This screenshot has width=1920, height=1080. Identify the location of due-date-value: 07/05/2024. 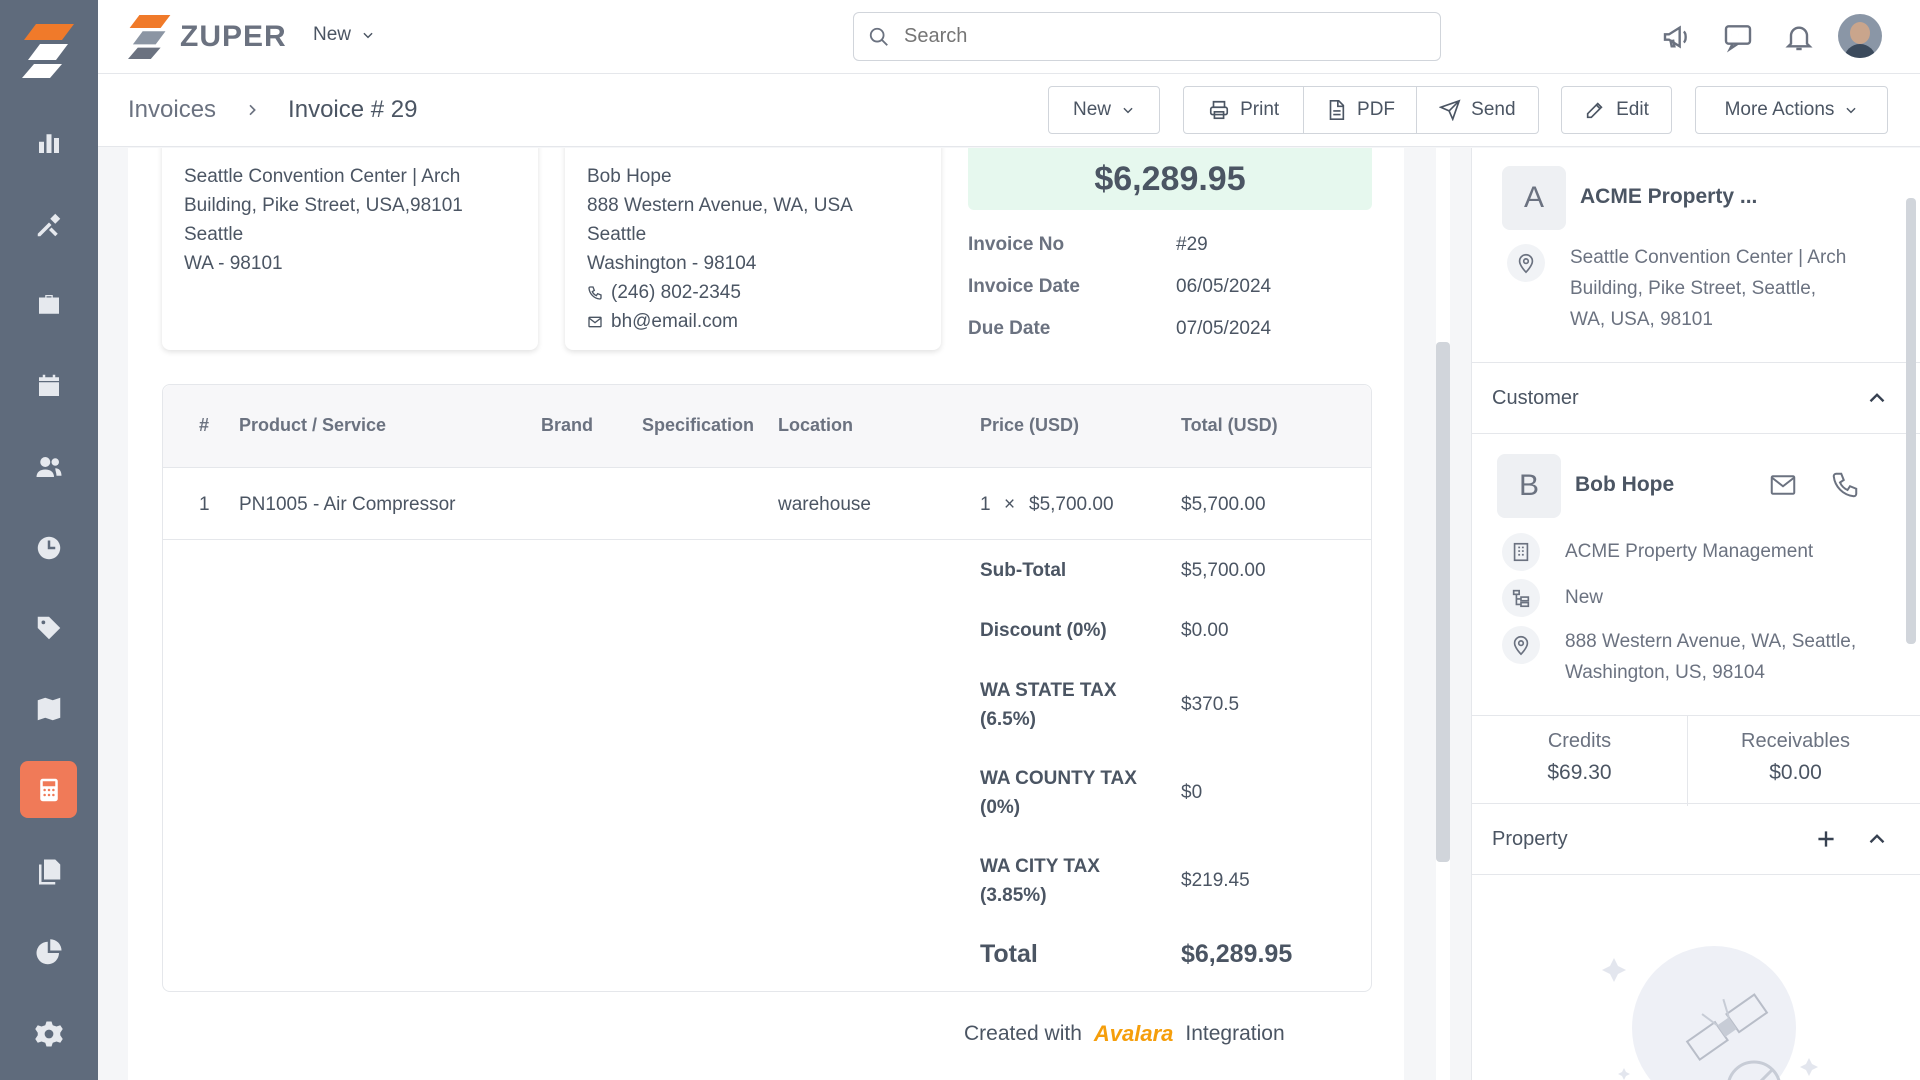
(1224, 328).